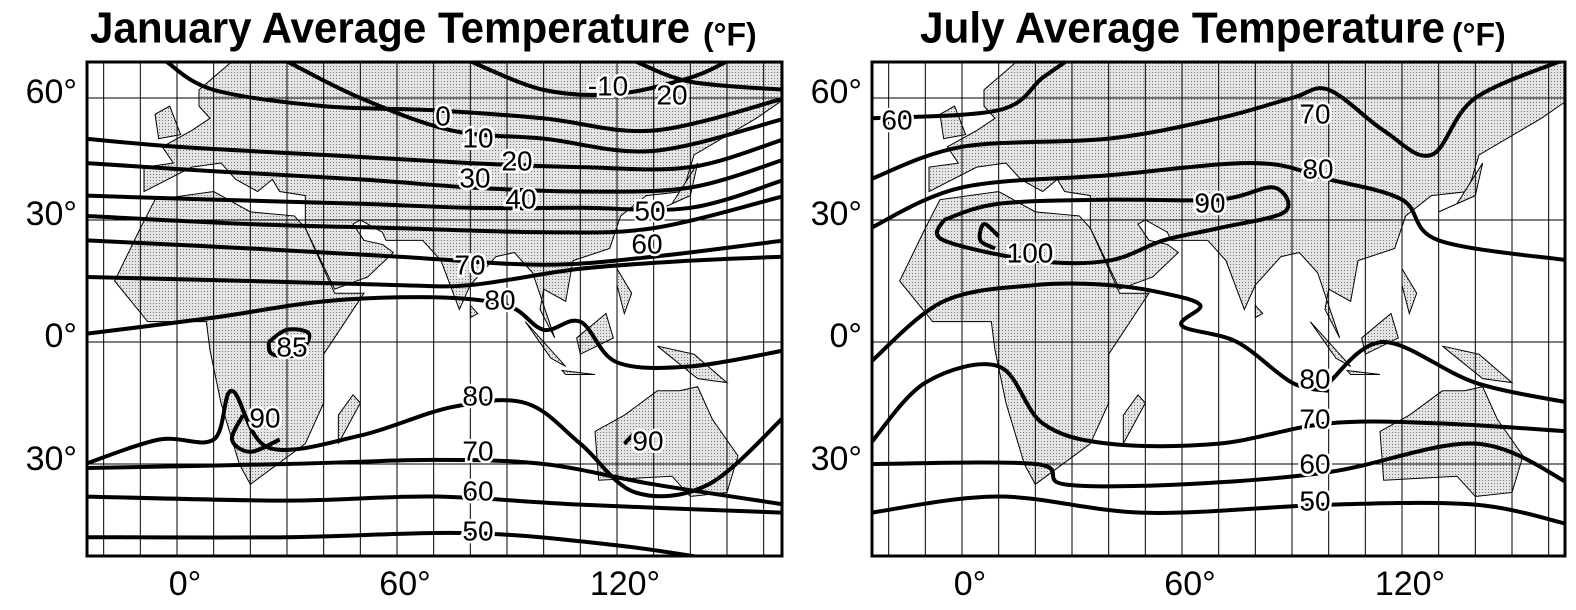 This screenshot has height=610, width=1576. What do you see at coordinates (520, 198) in the screenshot?
I see `isotherm-label: 40` at bounding box center [520, 198].